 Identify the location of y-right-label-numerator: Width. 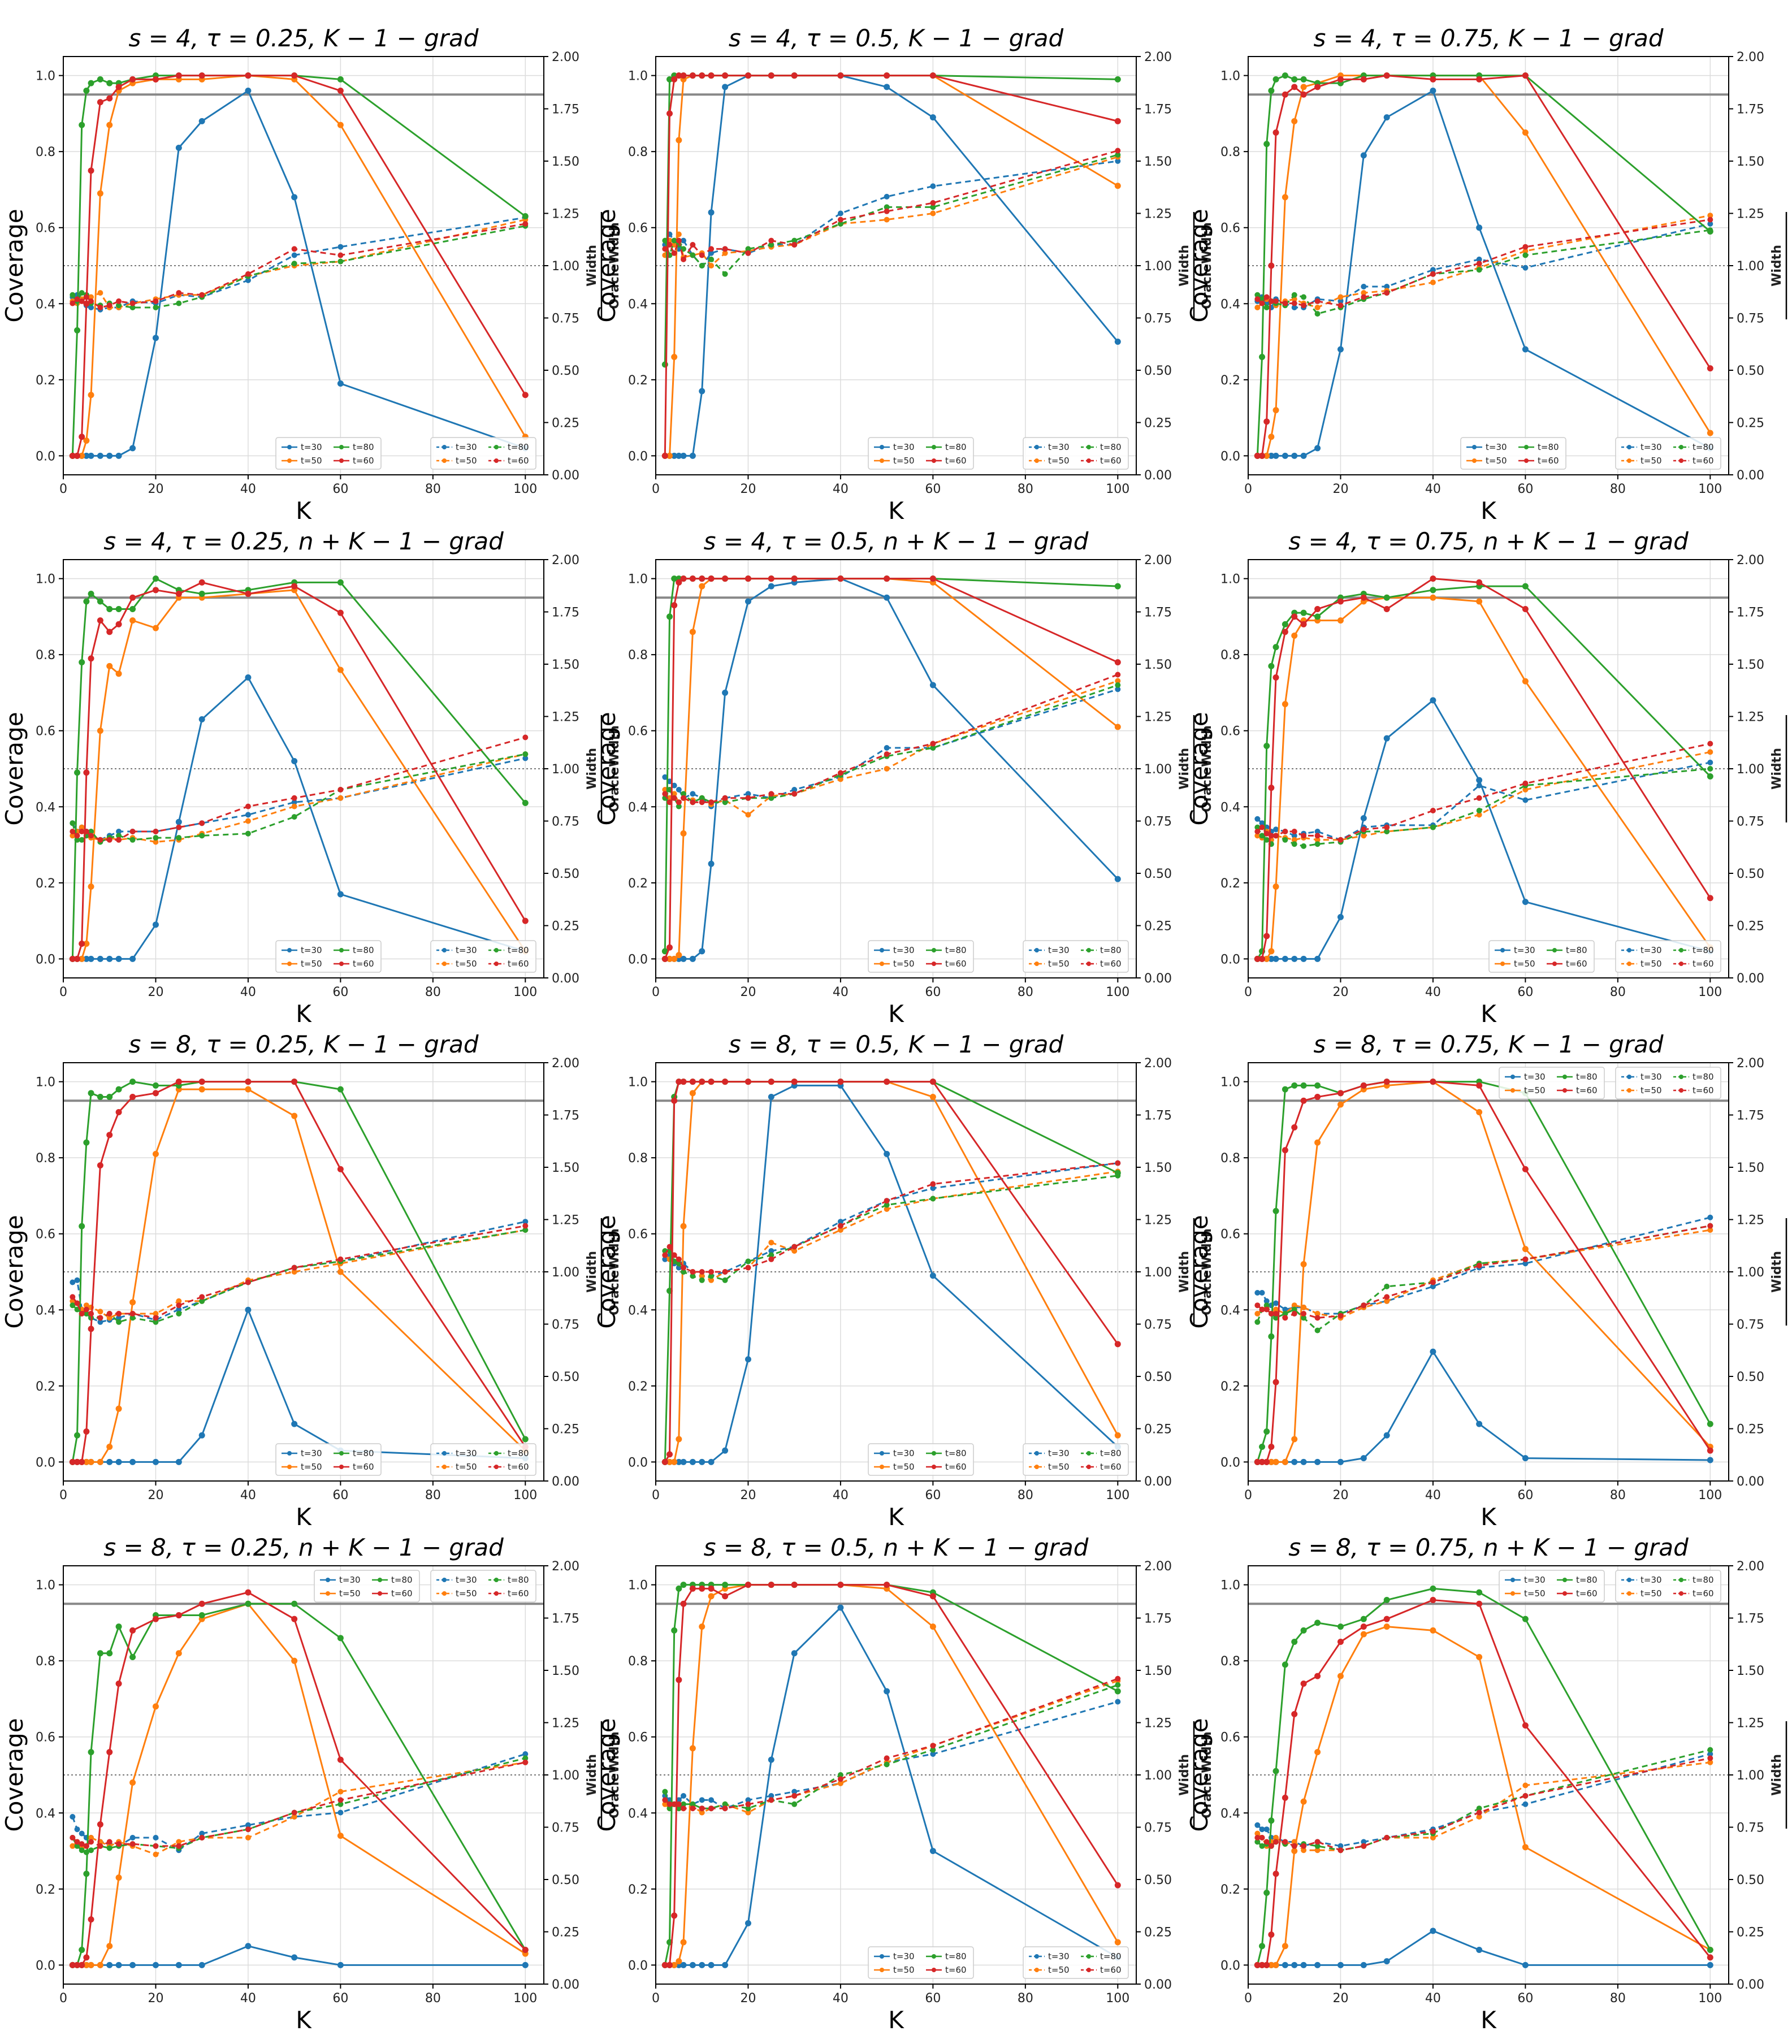
(1777, 266).